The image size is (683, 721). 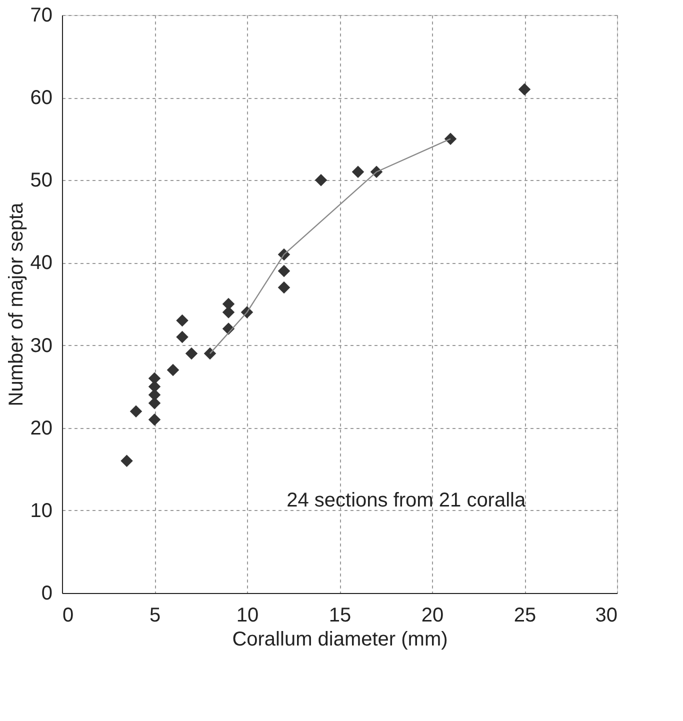 I want to click on x-axis-title: Corallum diameter (mm), so click(x=340, y=639).